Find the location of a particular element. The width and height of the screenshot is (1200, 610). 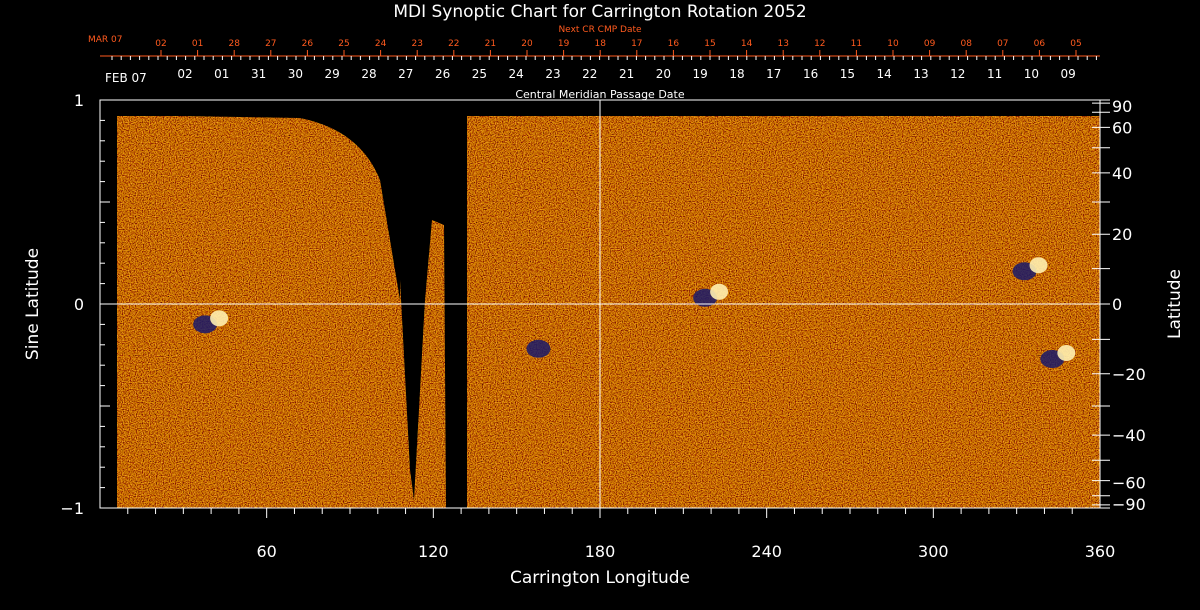

next-cr-label: 09 is located at coordinates (930, 44).